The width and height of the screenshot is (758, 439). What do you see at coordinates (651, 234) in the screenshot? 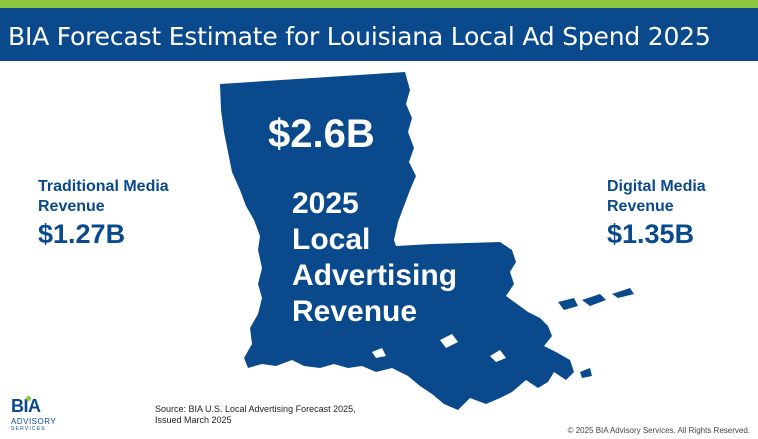
I see `digital-media-value: $1.35B` at bounding box center [651, 234].